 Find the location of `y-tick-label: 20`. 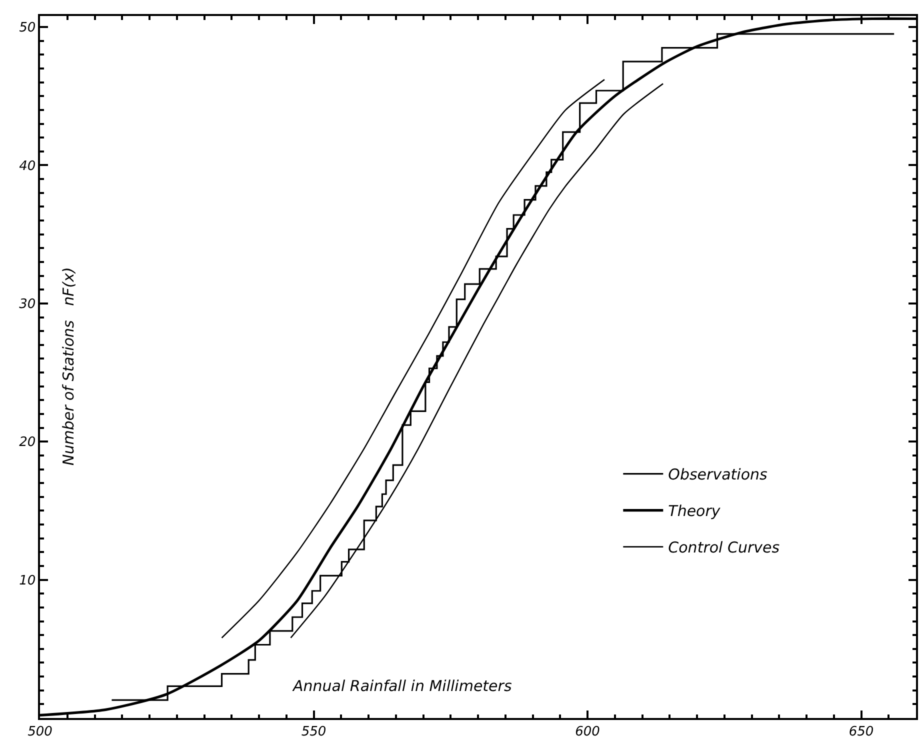

y-tick-label: 20 is located at coordinates (27, 442).